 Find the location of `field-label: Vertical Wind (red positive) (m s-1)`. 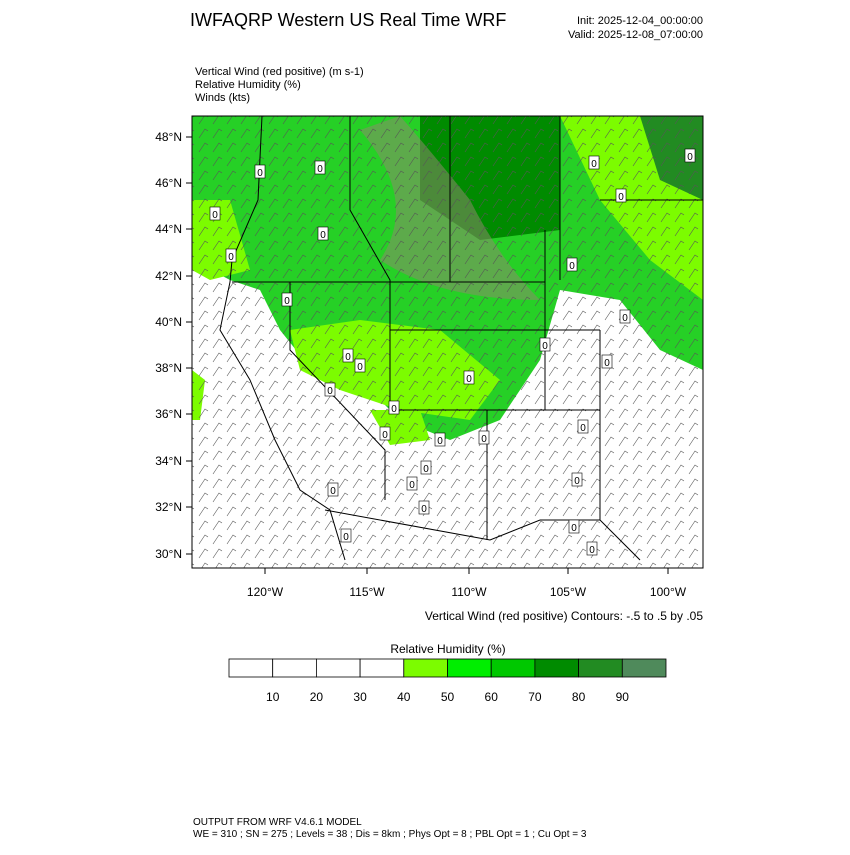

field-label: Vertical Wind (red positive) (m s-1) is located at coordinates (279, 72).